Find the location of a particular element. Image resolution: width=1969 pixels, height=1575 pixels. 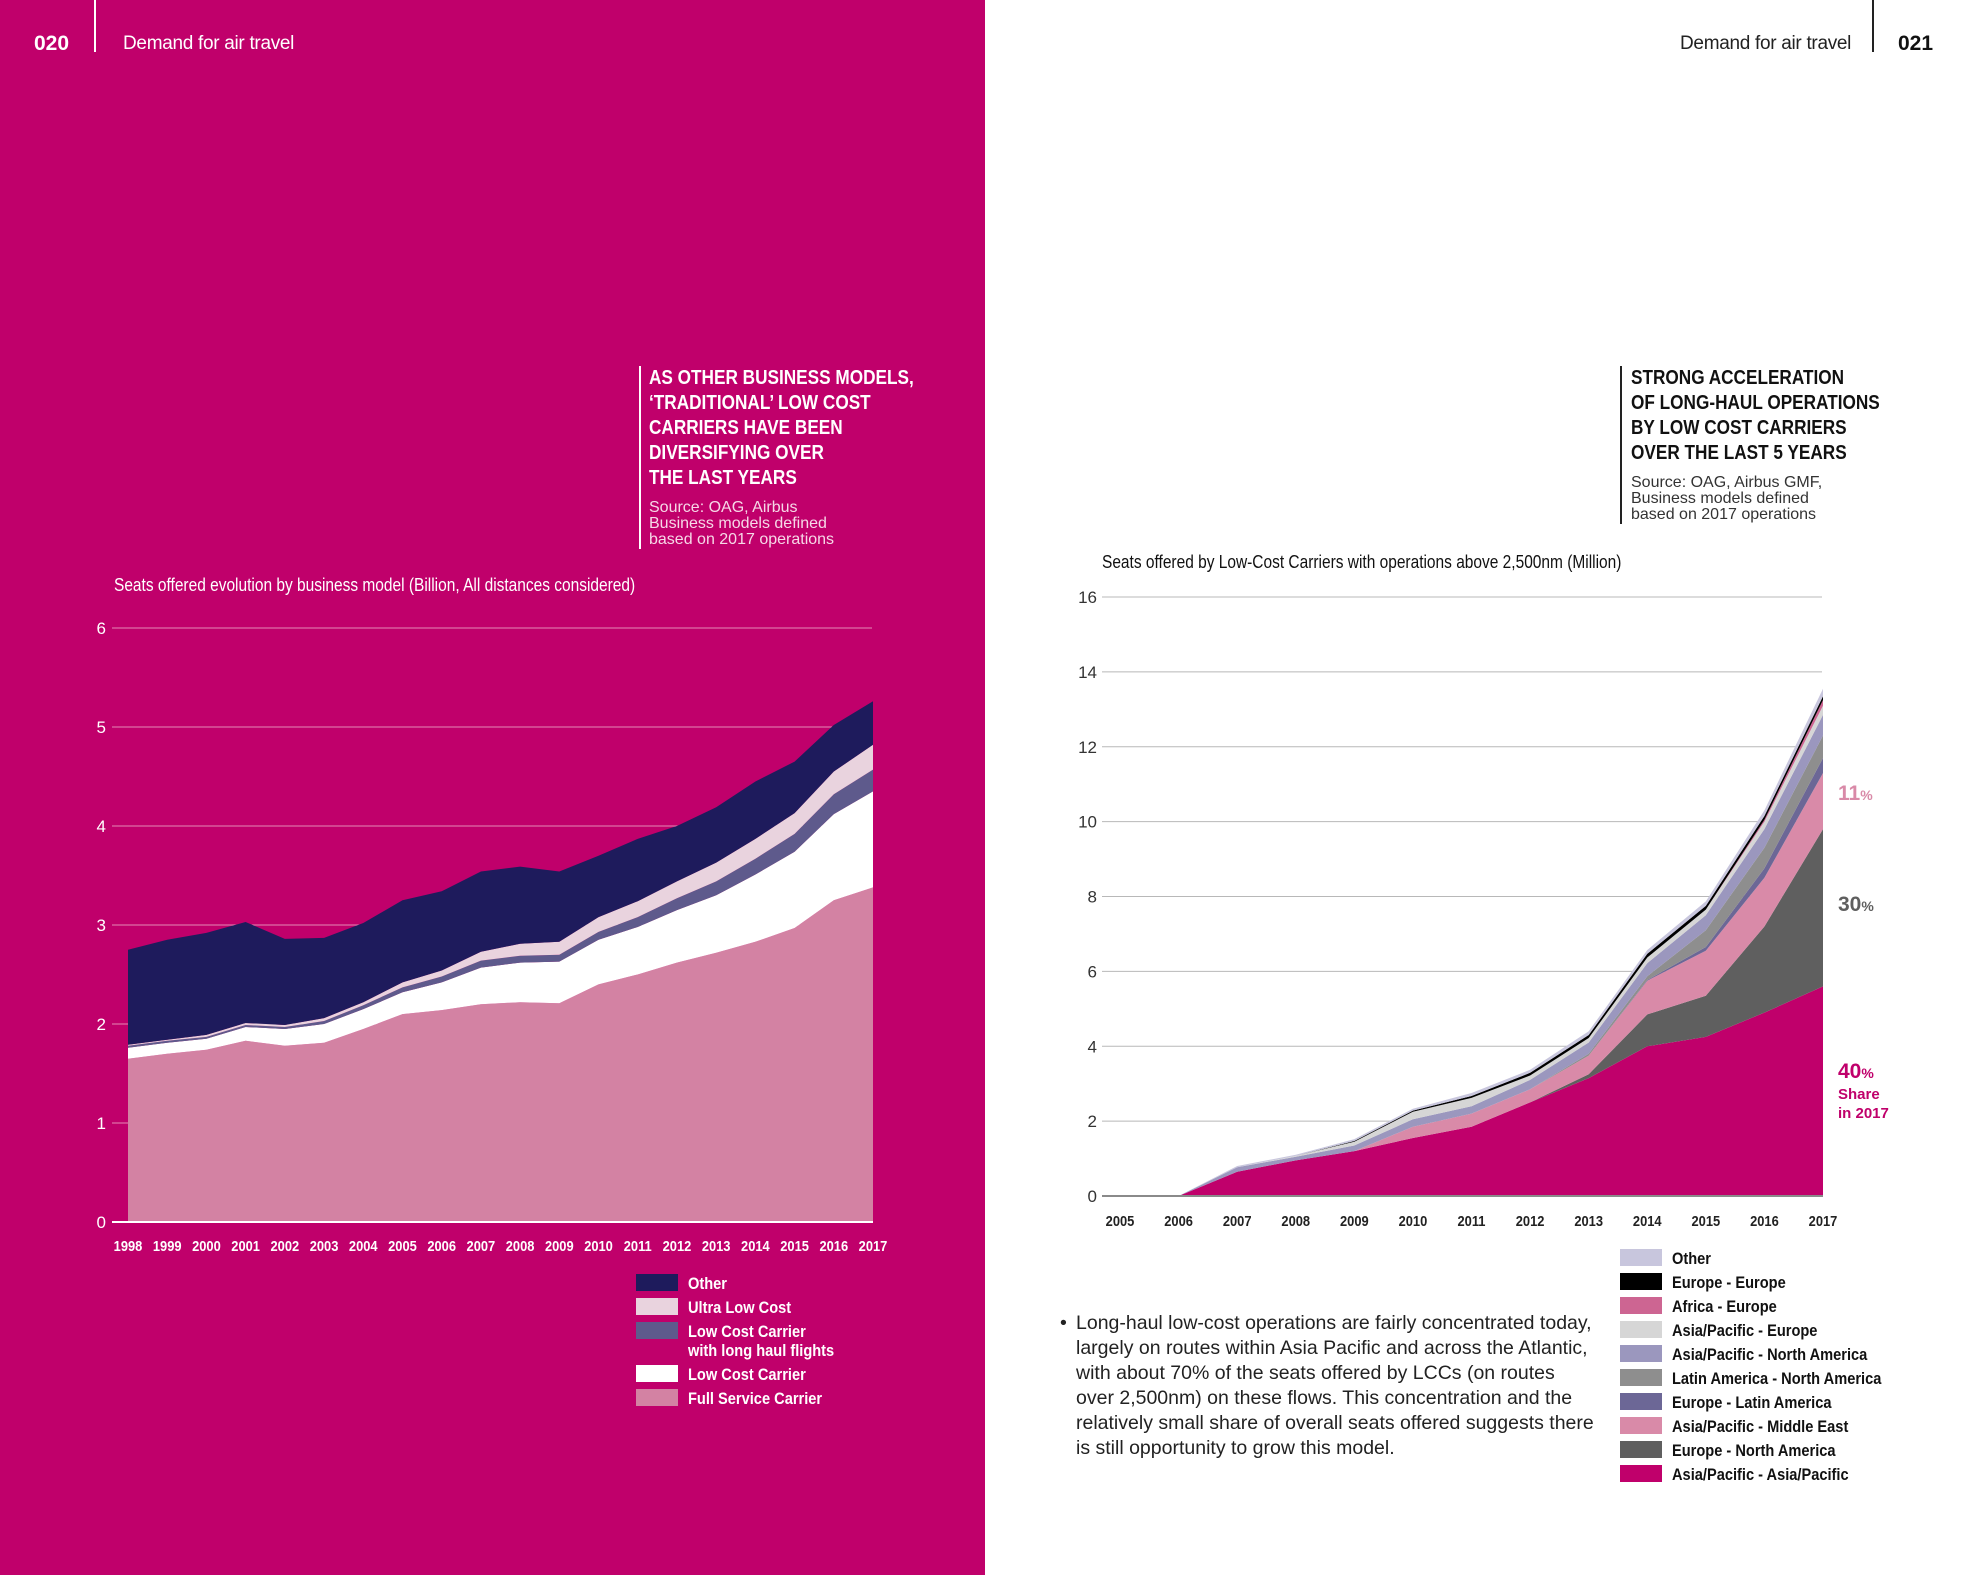

y-tick-label: 14 is located at coordinates (1087, 672).